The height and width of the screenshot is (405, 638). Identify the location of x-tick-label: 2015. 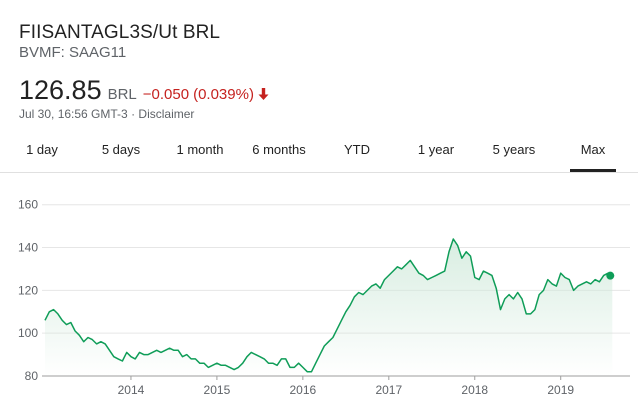
(217, 390).